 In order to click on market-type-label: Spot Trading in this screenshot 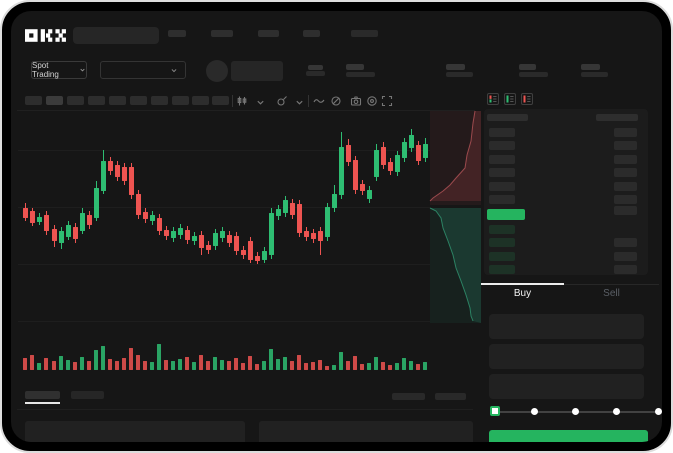, I will do `click(45, 70)`.